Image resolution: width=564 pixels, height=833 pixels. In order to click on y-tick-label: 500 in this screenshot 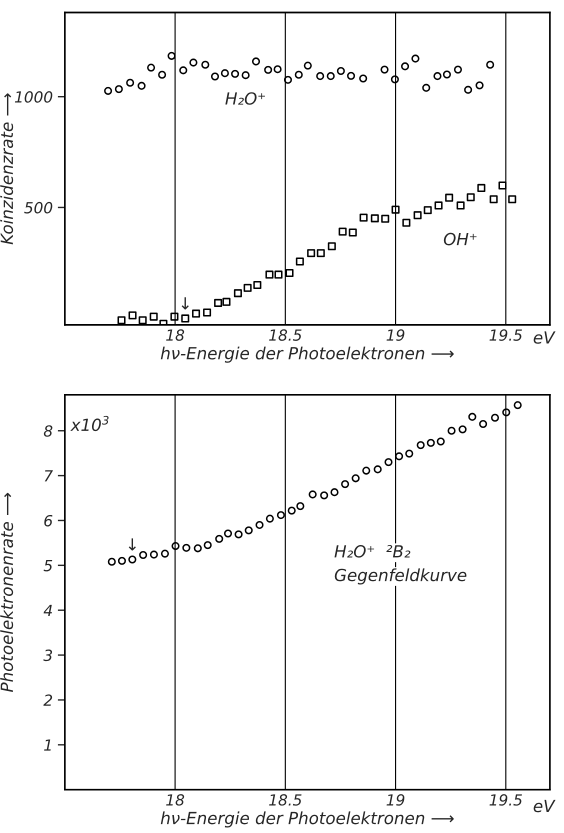, I will do `click(38, 208)`.